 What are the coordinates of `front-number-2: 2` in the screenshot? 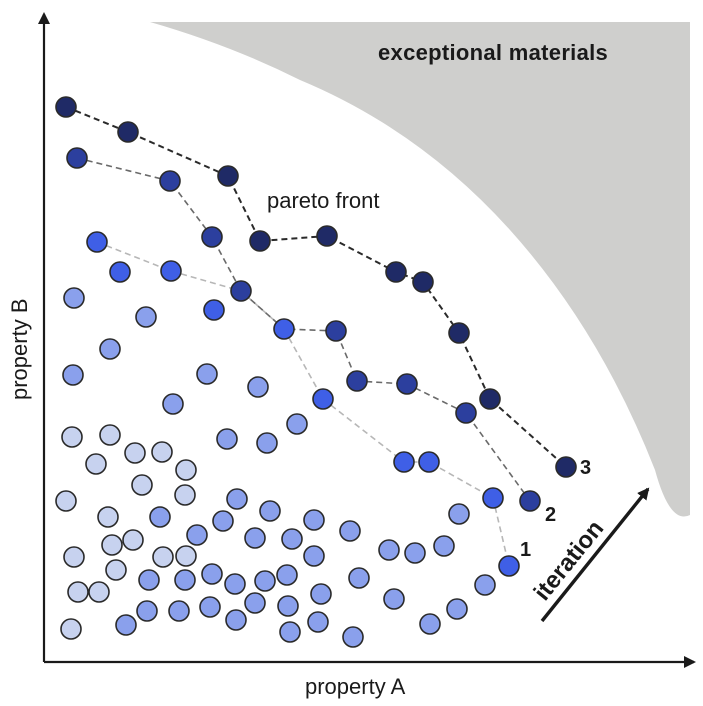 It's located at (550, 515).